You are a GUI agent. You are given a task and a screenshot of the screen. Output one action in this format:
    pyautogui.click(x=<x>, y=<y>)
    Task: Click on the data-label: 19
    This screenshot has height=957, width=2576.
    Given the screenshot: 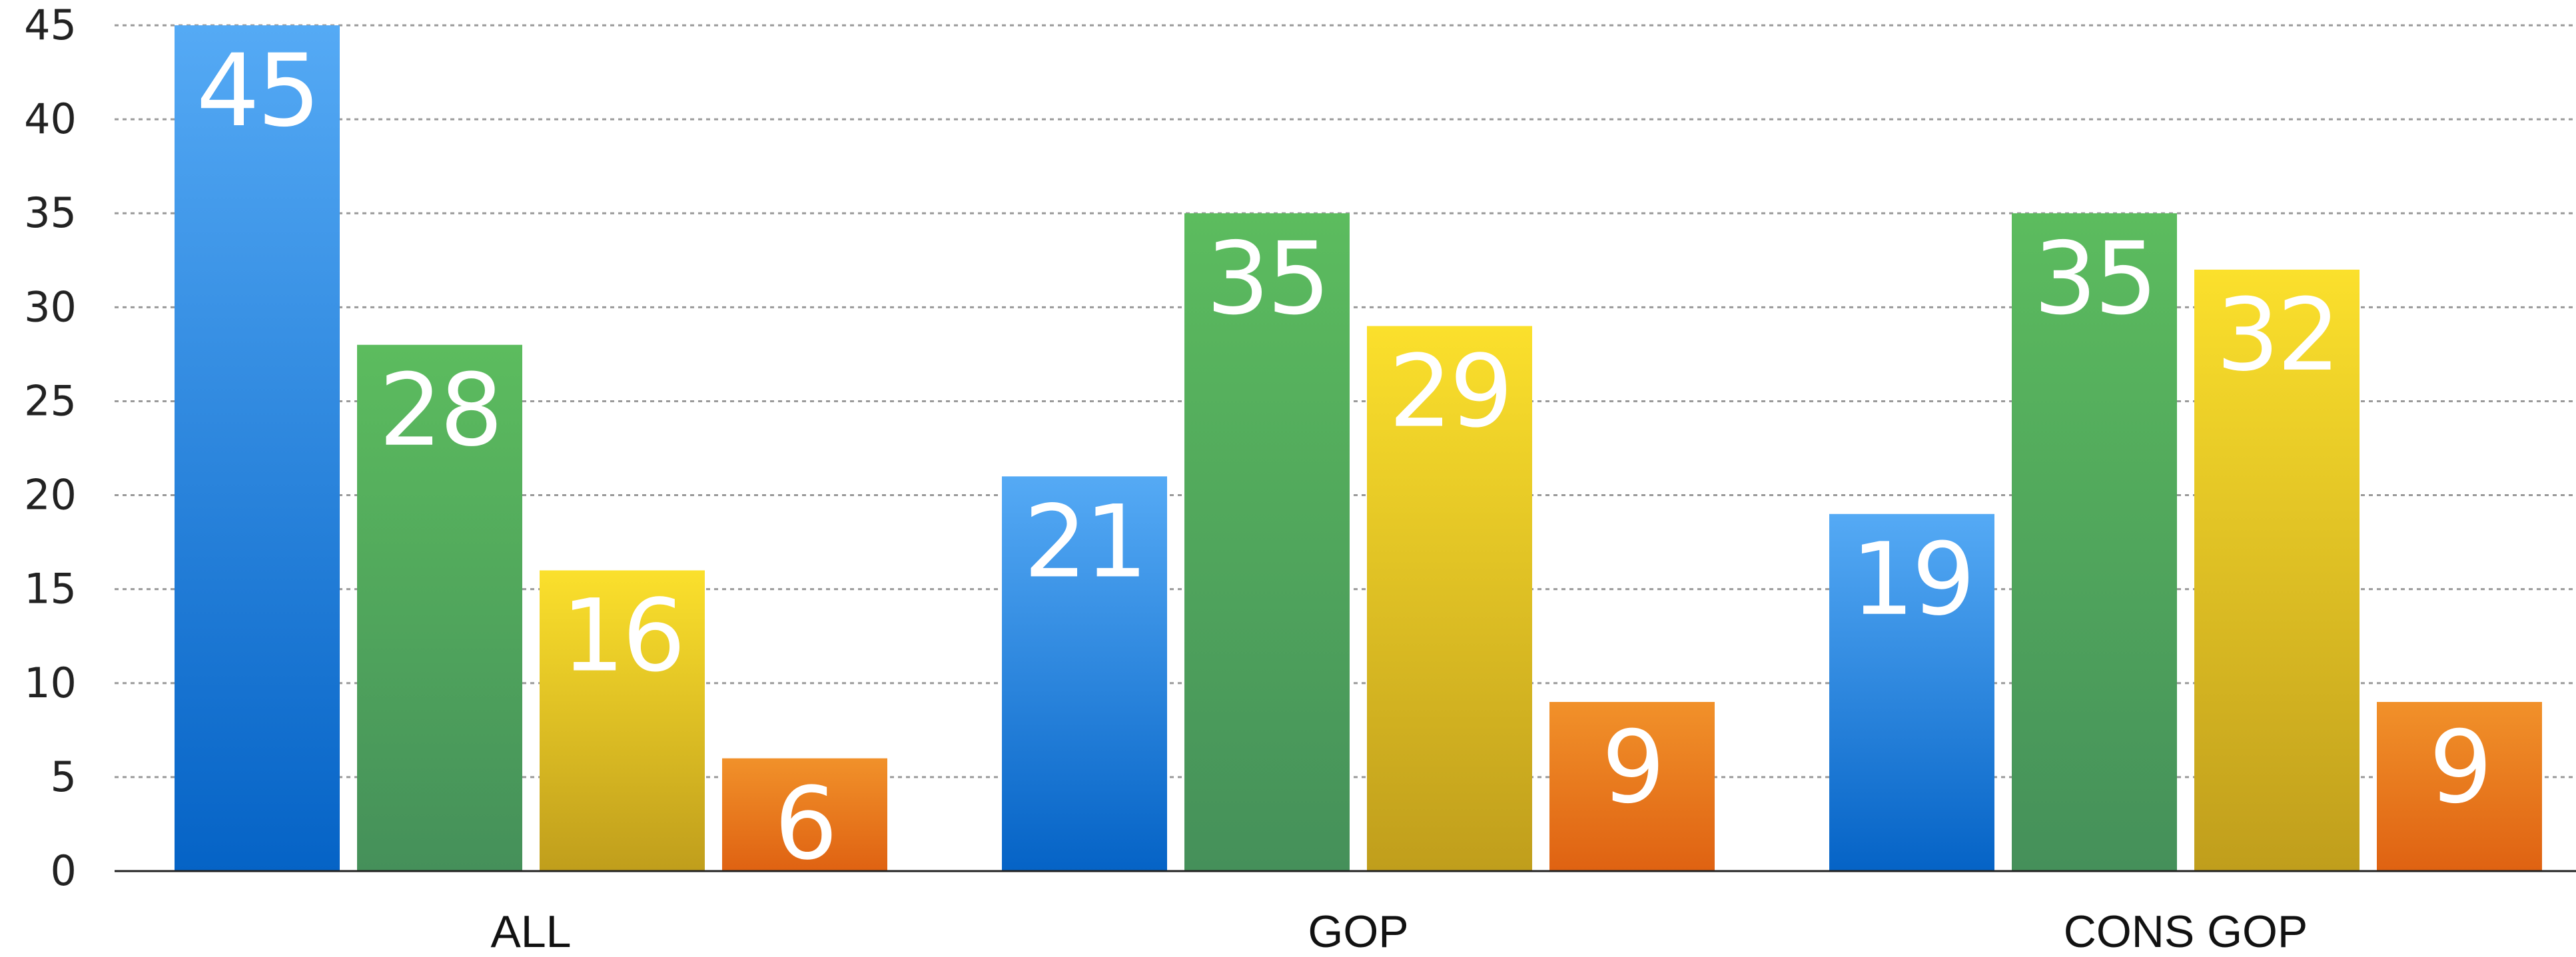 What is the action you would take?
    pyautogui.click(x=1912, y=580)
    